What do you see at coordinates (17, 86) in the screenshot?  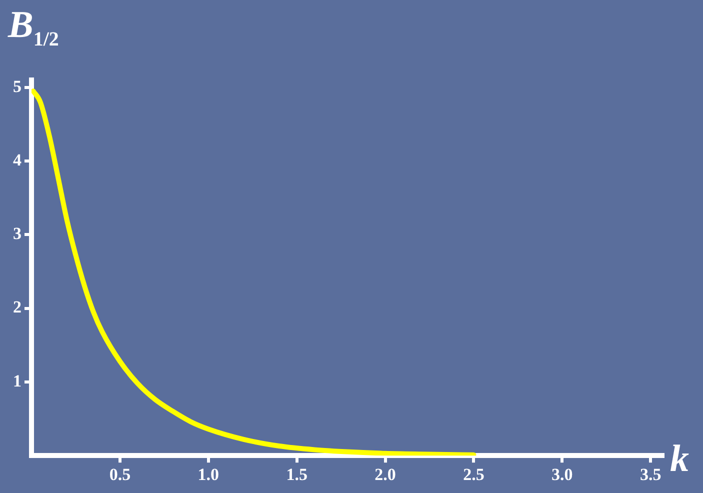 I see `y-tick-label: 5` at bounding box center [17, 86].